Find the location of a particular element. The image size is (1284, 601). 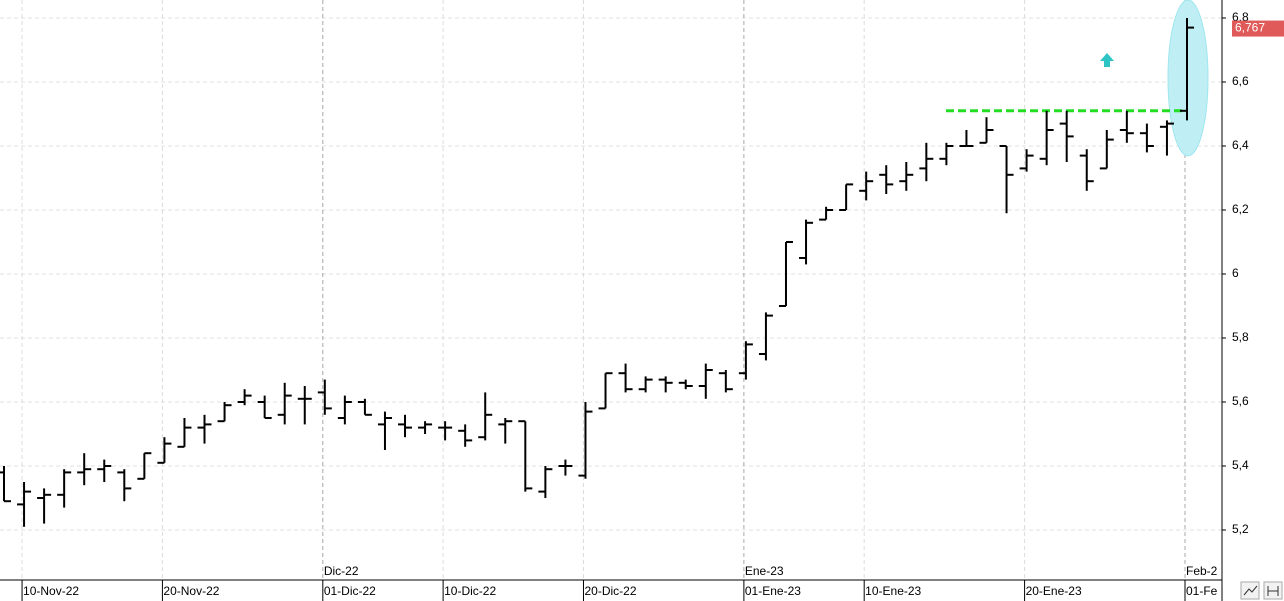

y-tick-label: 6,2 is located at coordinates (1240, 209).